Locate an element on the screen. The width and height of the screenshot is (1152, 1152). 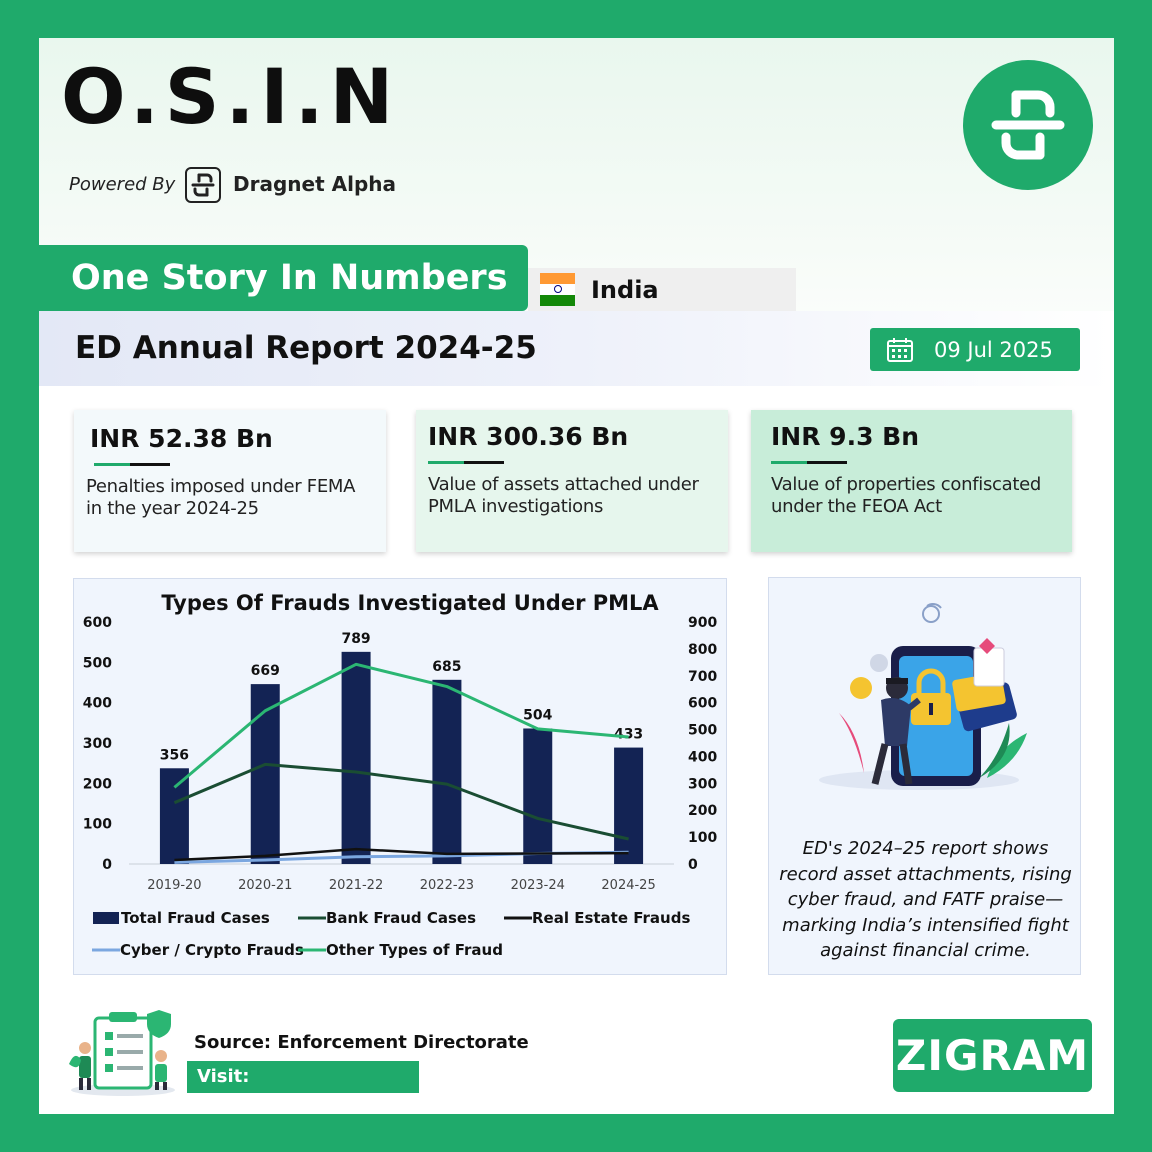
date-badge: 09 Jul 2025 is located at coordinates (975, 349).